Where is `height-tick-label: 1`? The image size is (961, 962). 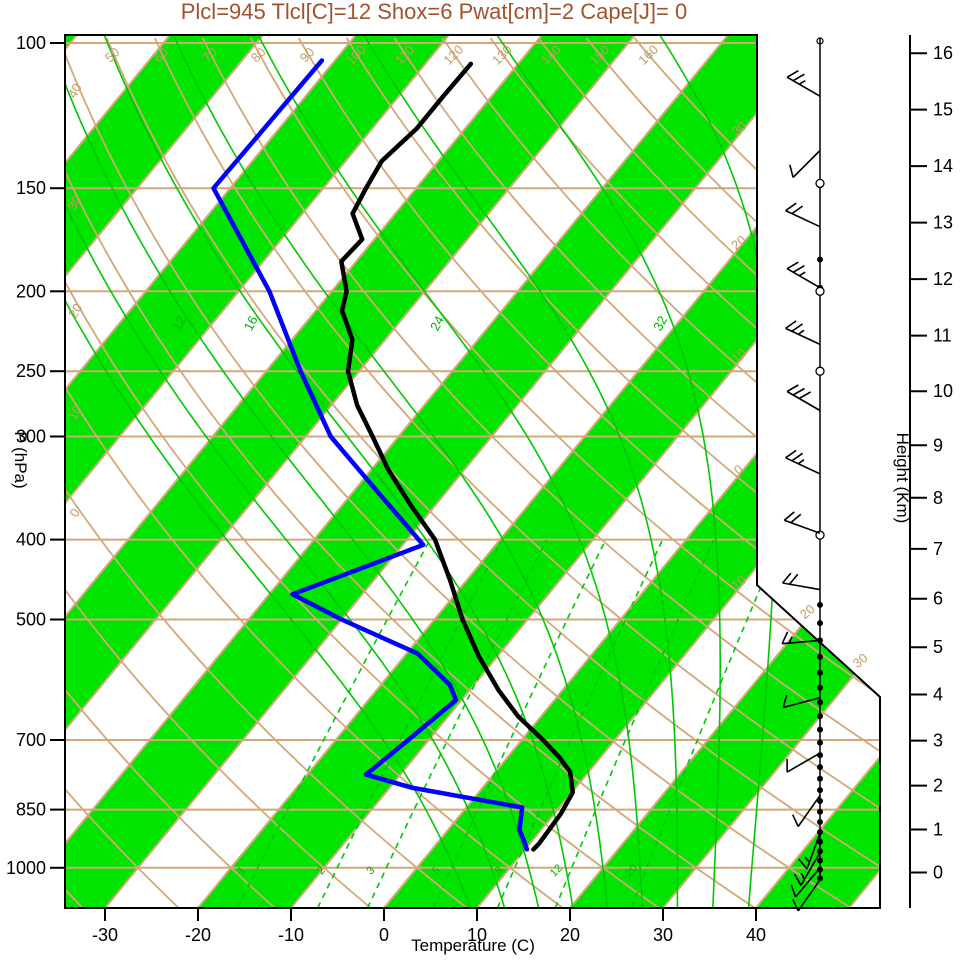
height-tick-label: 1 is located at coordinates (938, 830).